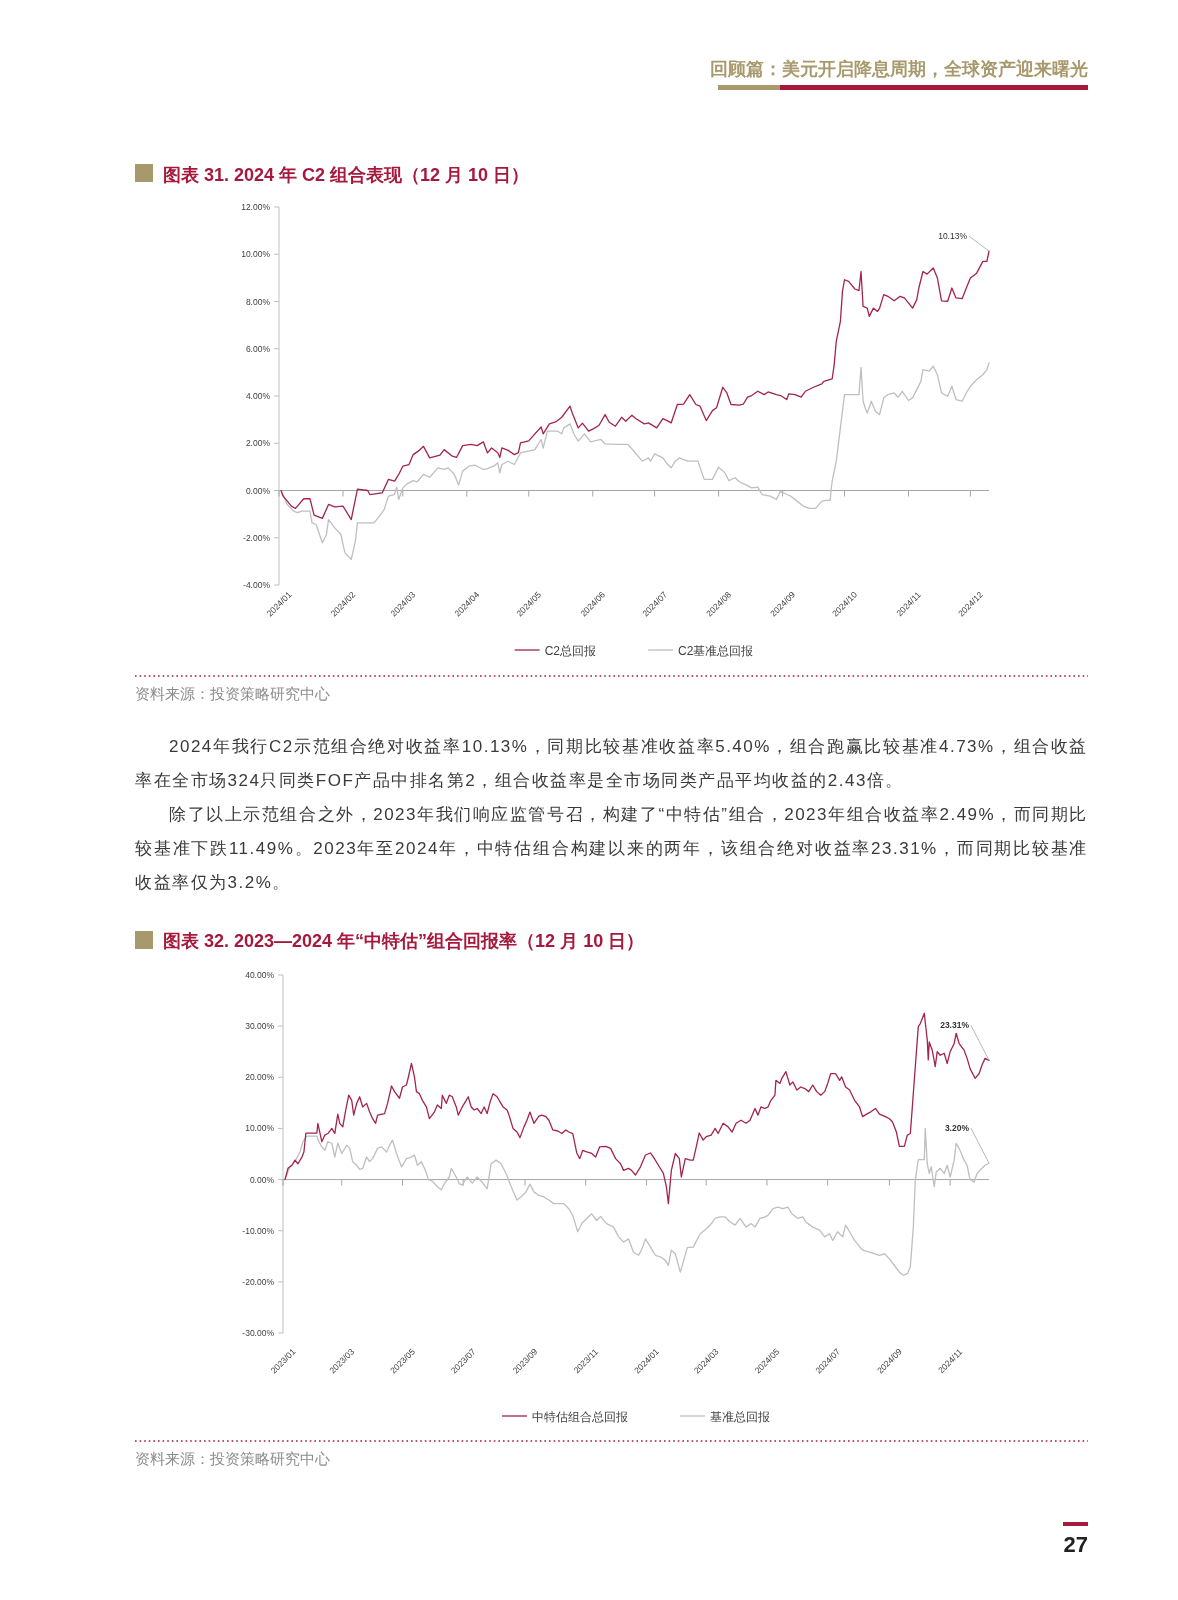 The height and width of the screenshot is (1600, 1178). Describe the element at coordinates (257, 537) in the screenshot. I see `y-tick-label: -2.00%` at that location.